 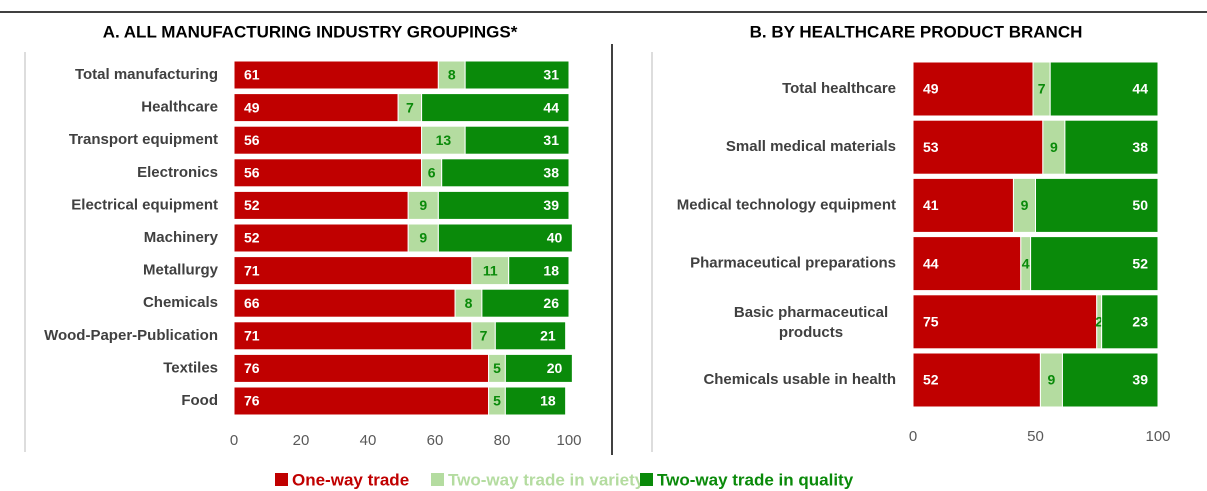 I want to click on category-label: Metallurgy, so click(x=181, y=270).